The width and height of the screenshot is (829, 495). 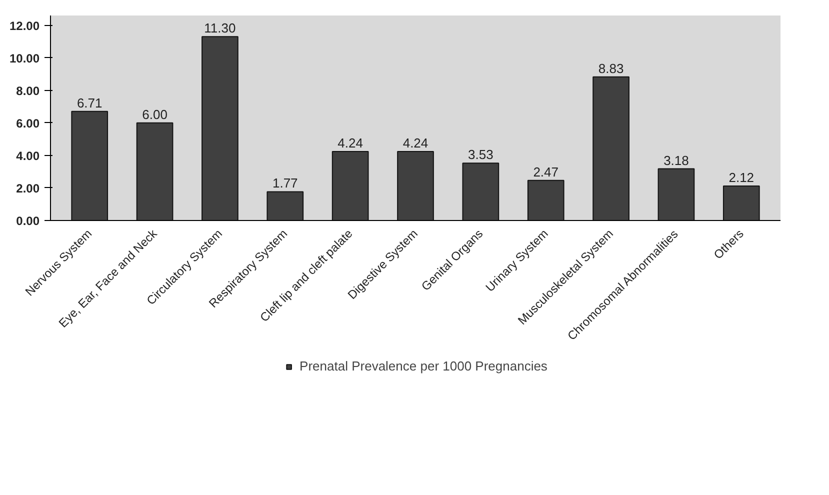 What do you see at coordinates (28, 91) in the screenshot?
I see `y-tick-label: 8.00` at bounding box center [28, 91].